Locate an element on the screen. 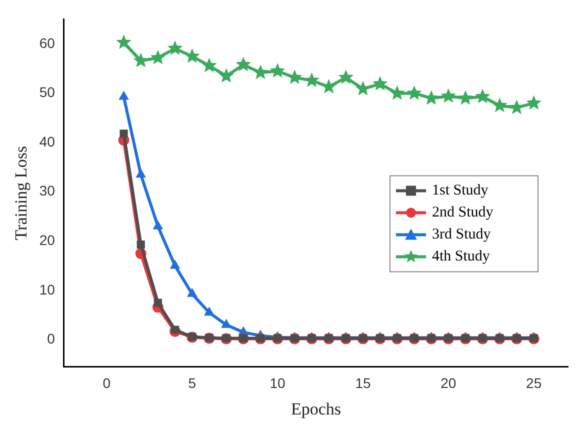 The height and width of the screenshot is (432, 584). y-tick-label: 0 is located at coordinates (51, 338).